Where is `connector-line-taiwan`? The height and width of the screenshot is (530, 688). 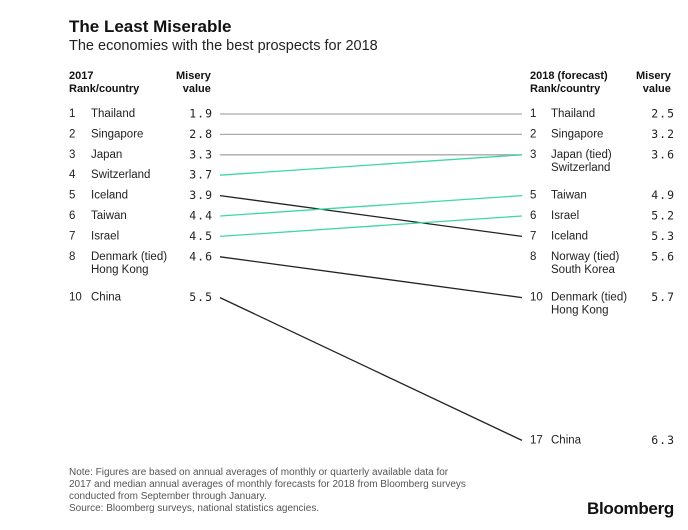
connector-line-taiwan is located at coordinates (371, 205).